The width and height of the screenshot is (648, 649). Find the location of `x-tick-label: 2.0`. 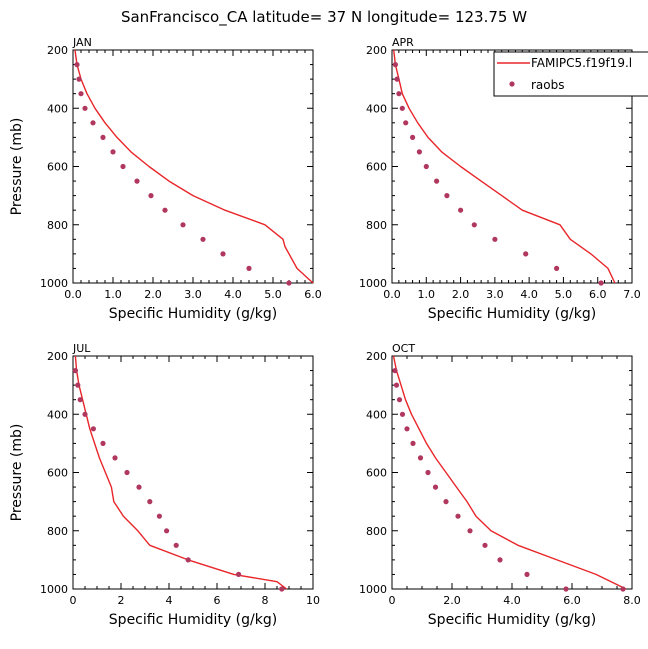

x-tick-label: 2.0 is located at coordinates (461, 294).